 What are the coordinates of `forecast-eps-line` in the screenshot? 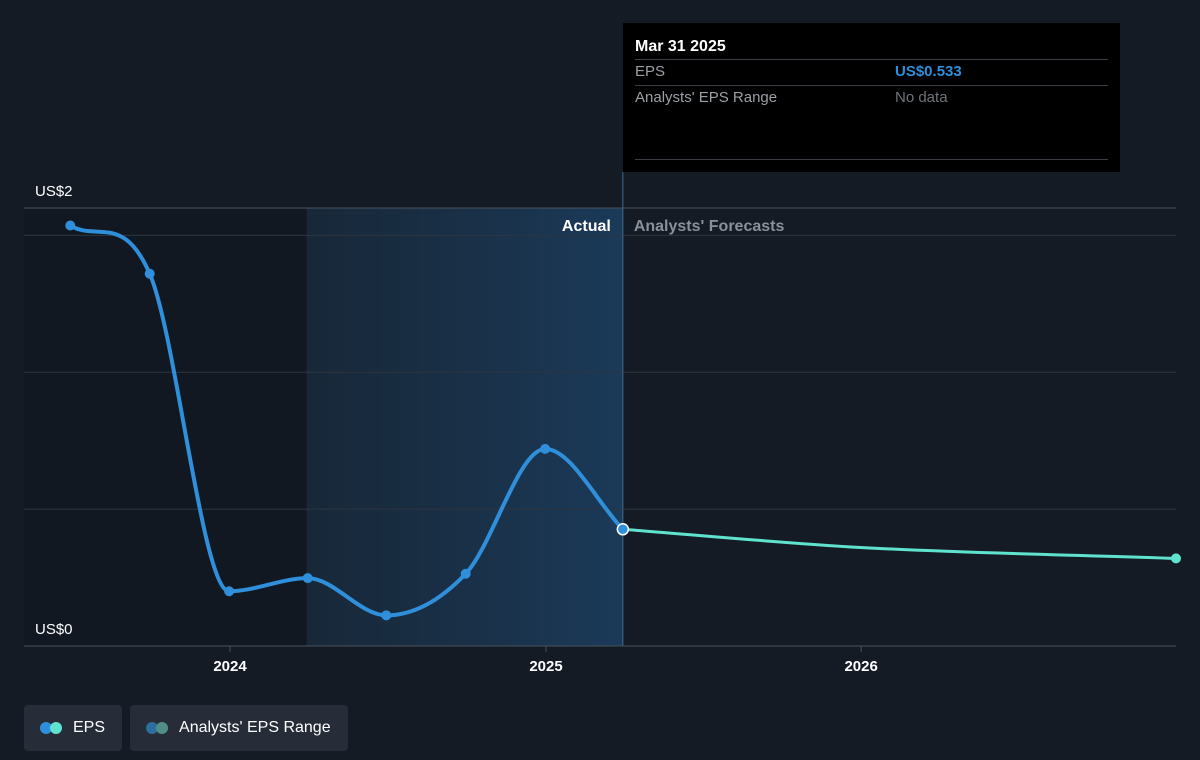 It's located at (899, 543).